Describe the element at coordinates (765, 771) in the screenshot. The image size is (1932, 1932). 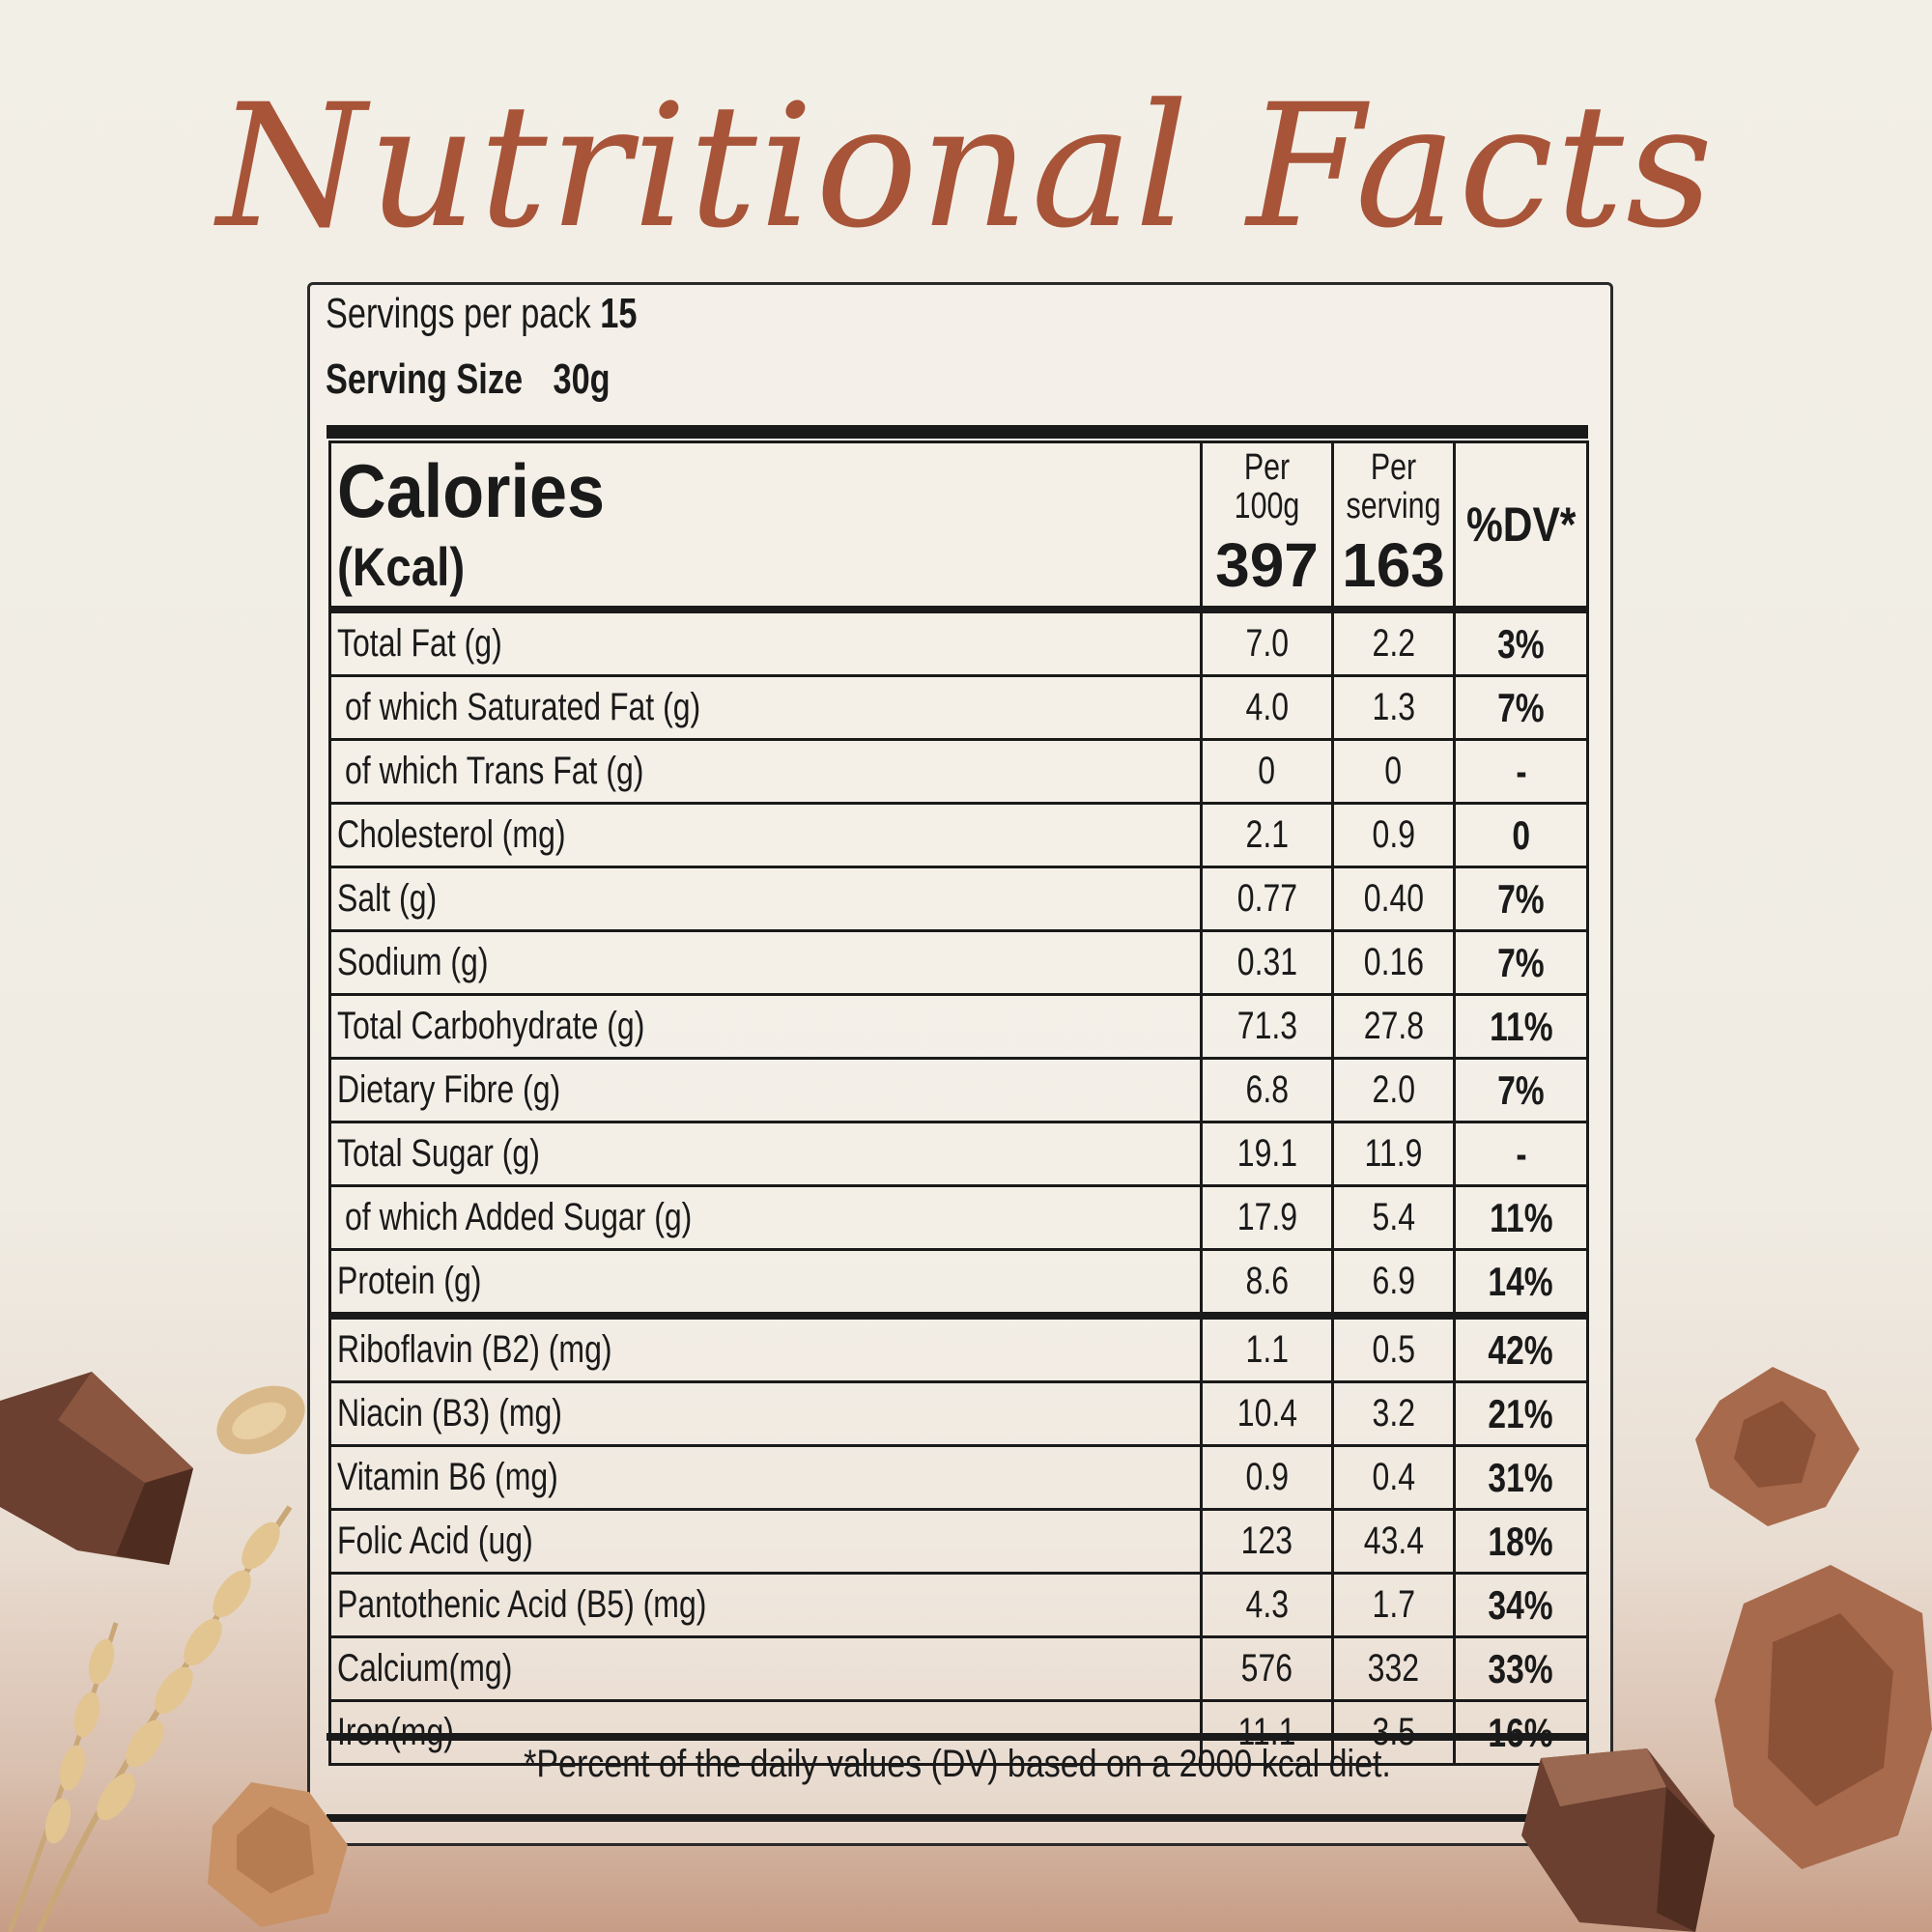
I see `nutrient-name-cell: of which Trans Fat (g)` at that location.